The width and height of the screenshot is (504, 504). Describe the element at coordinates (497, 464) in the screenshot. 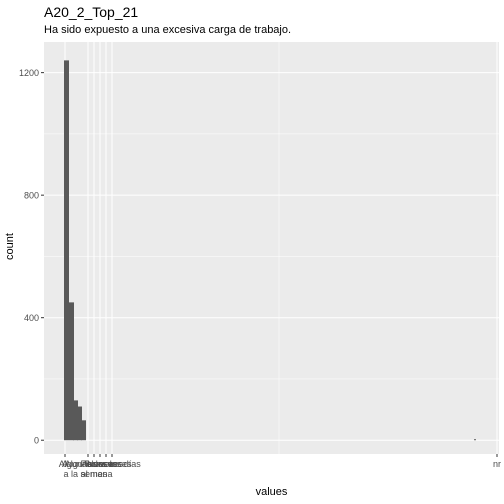

I see `x-tick-label: nr` at that location.